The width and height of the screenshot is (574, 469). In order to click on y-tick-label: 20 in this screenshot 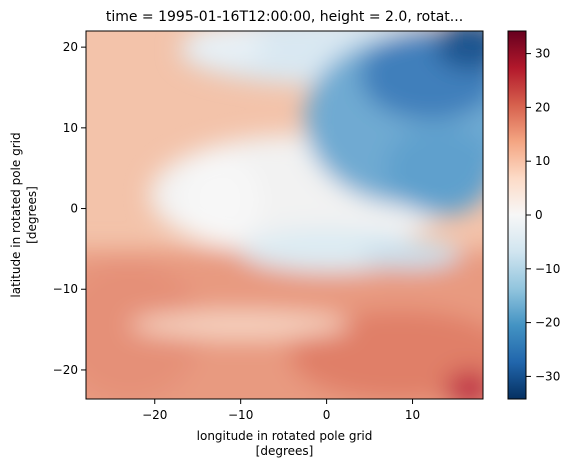, I will do `click(70, 47)`.